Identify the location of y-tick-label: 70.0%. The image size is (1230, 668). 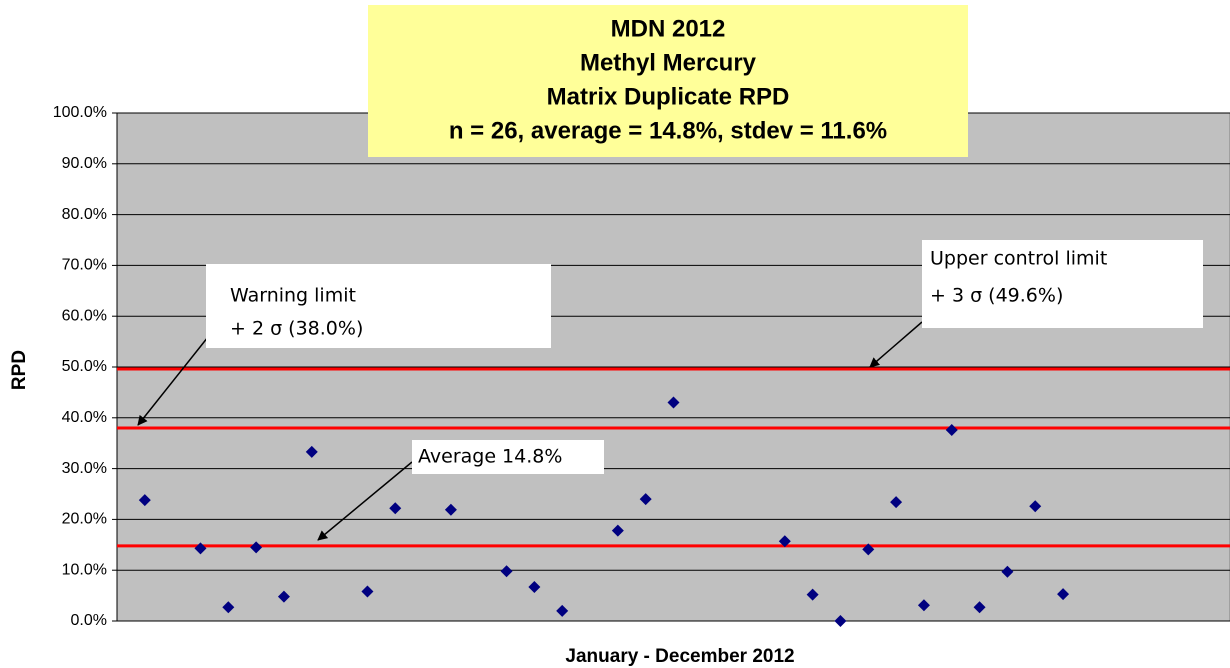
(84, 265).